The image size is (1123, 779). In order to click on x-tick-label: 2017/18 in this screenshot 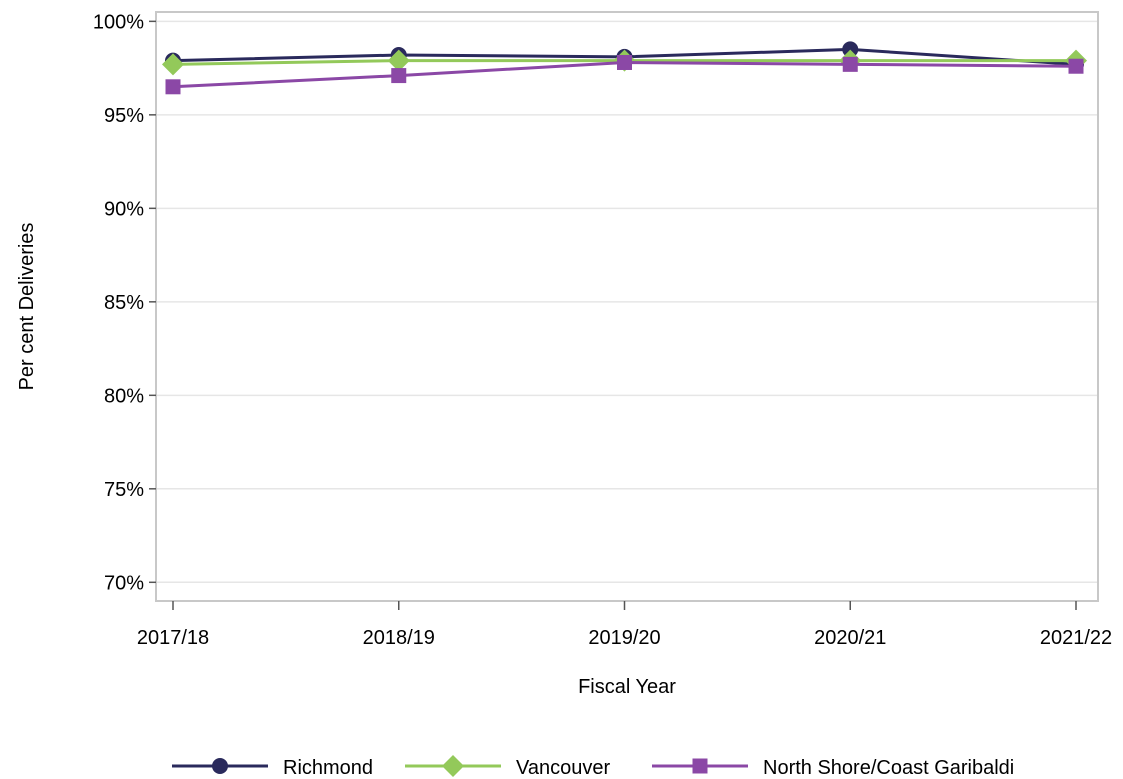, I will do `click(173, 638)`.